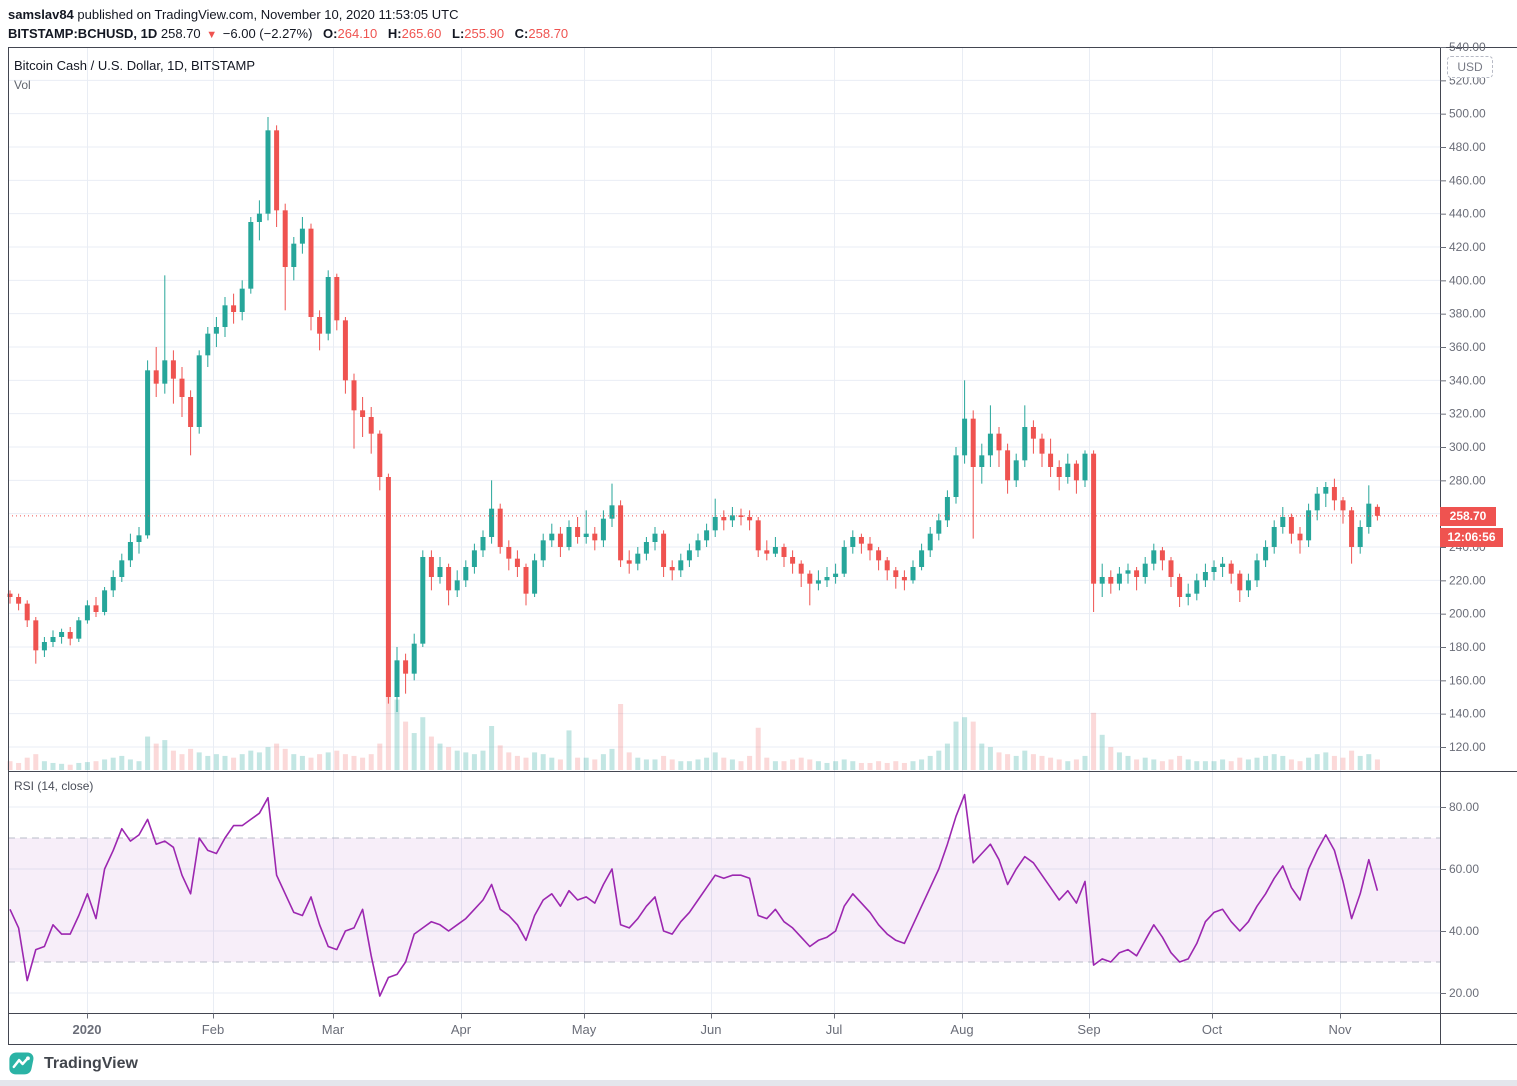  Describe the element at coordinates (834, 1029) in the screenshot. I see `svg-text: Jul` at that location.